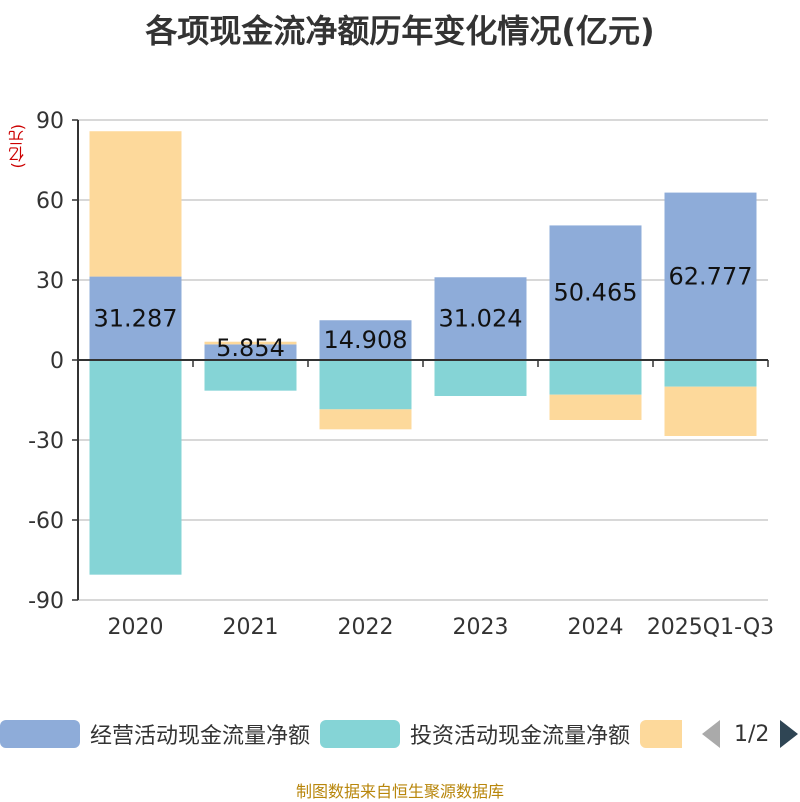 Image resolution: width=800 pixels, height=802 pixels. Describe the element at coordinates (520, 736) in the screenshot. I see `legend-label-investing: 投资活动现金流量净额` at that location.